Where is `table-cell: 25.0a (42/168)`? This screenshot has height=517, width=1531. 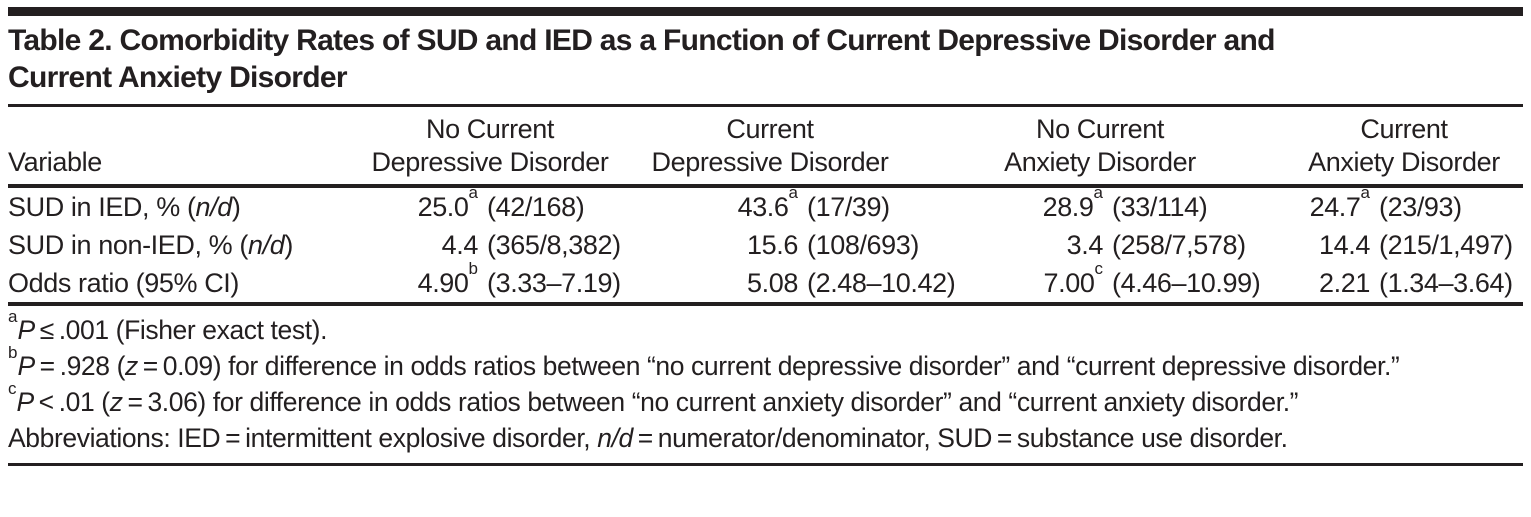
table-cell: 25.0a (42/168) is located at coordinates (490, 204).